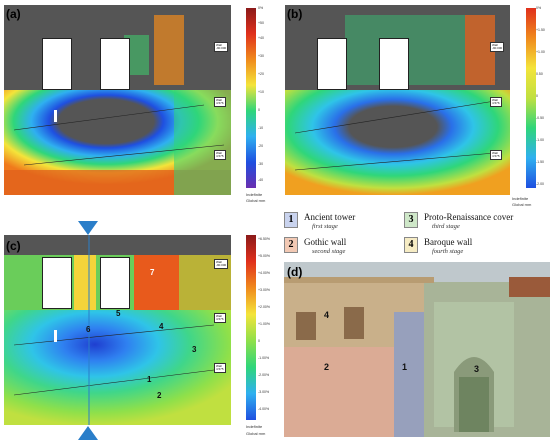  I want to click on photo-marker-3: 3, so click(477, 369).